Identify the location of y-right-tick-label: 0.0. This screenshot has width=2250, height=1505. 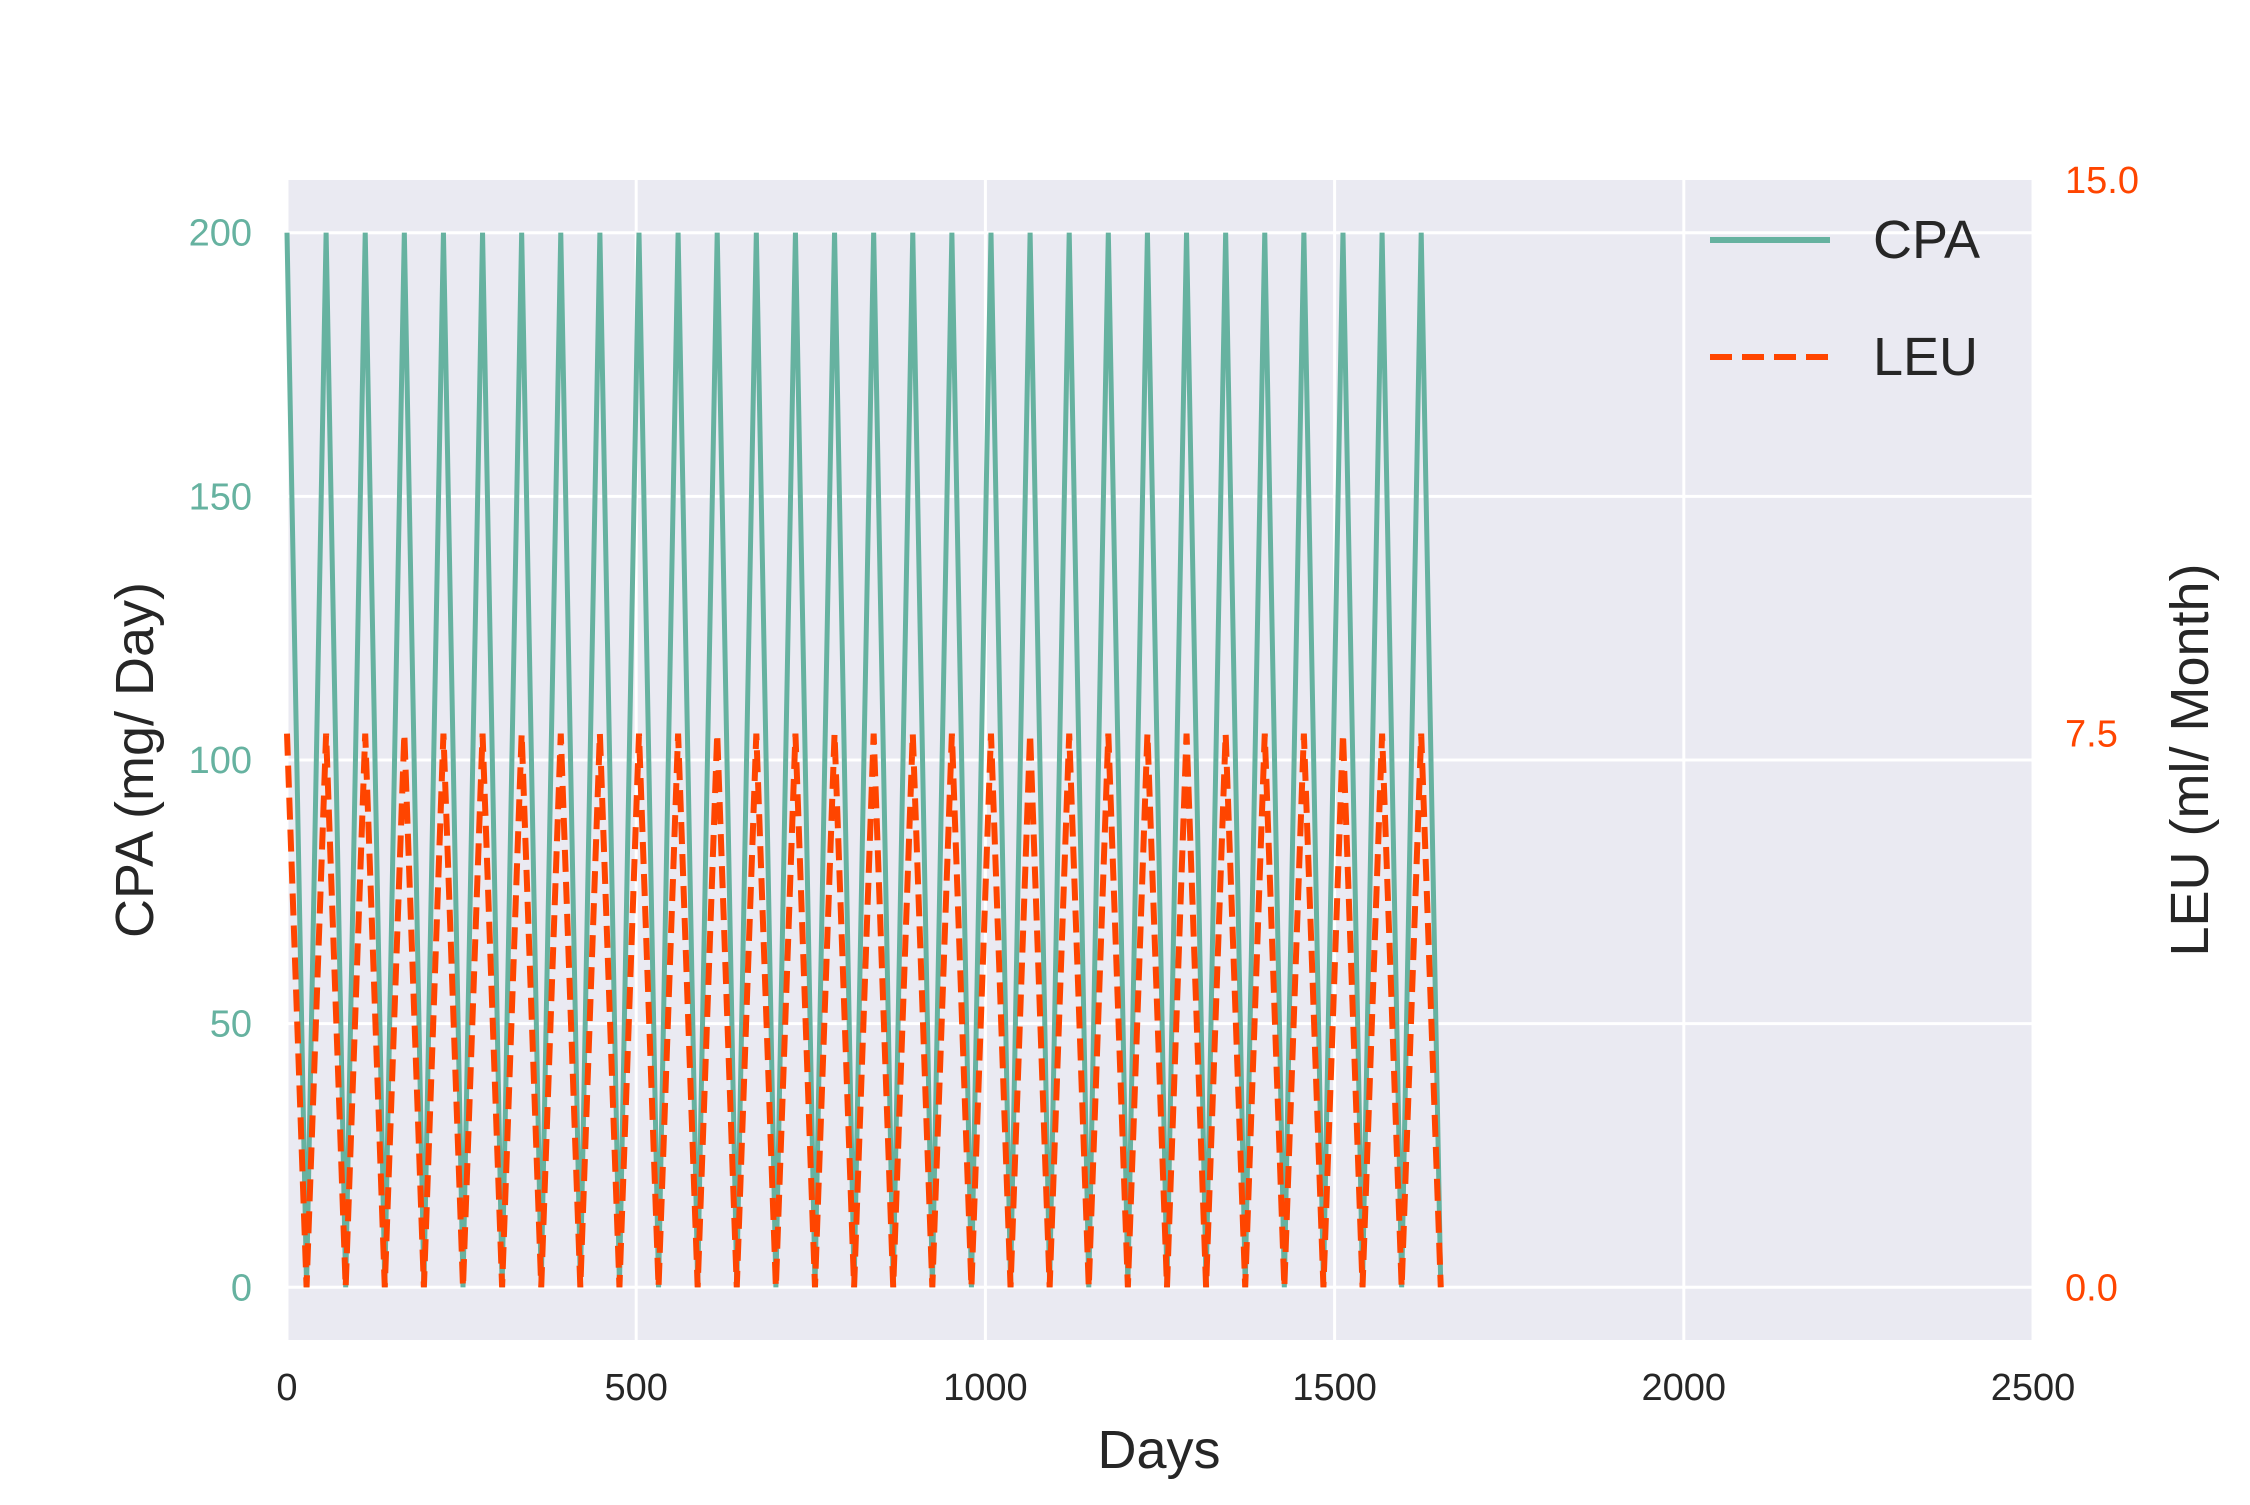
(2091, 1288).